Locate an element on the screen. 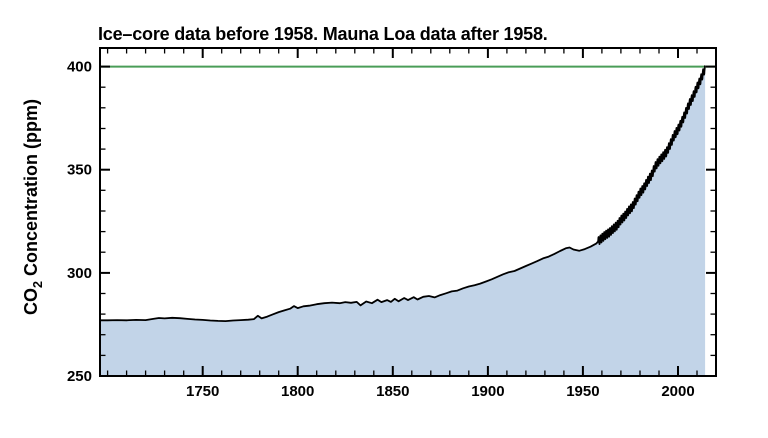 Image resolution: width=768 pixels, height=438 pixels. y-axis-label-suffix: Concentration (ppm) is located at coordinates (31, 189).